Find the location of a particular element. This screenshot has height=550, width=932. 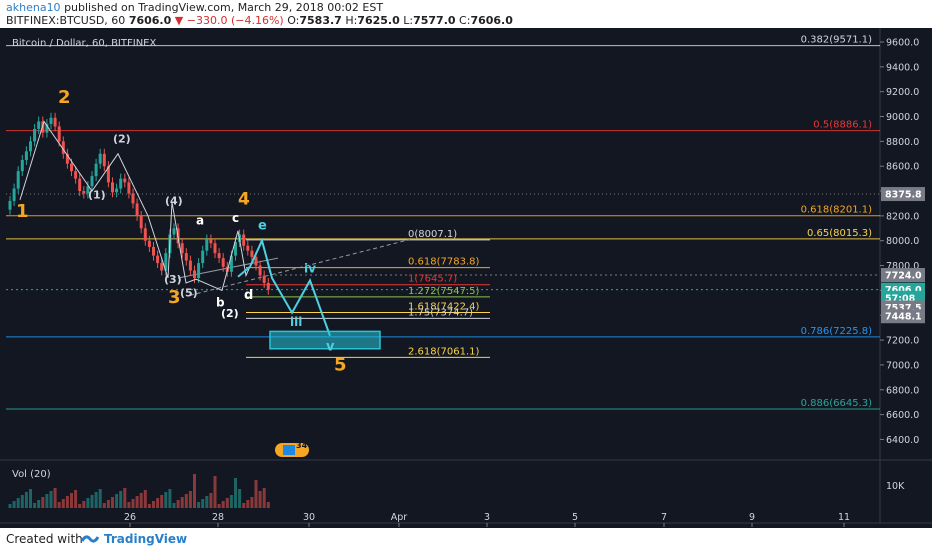

projection-path is located at coordinates (284, 287).